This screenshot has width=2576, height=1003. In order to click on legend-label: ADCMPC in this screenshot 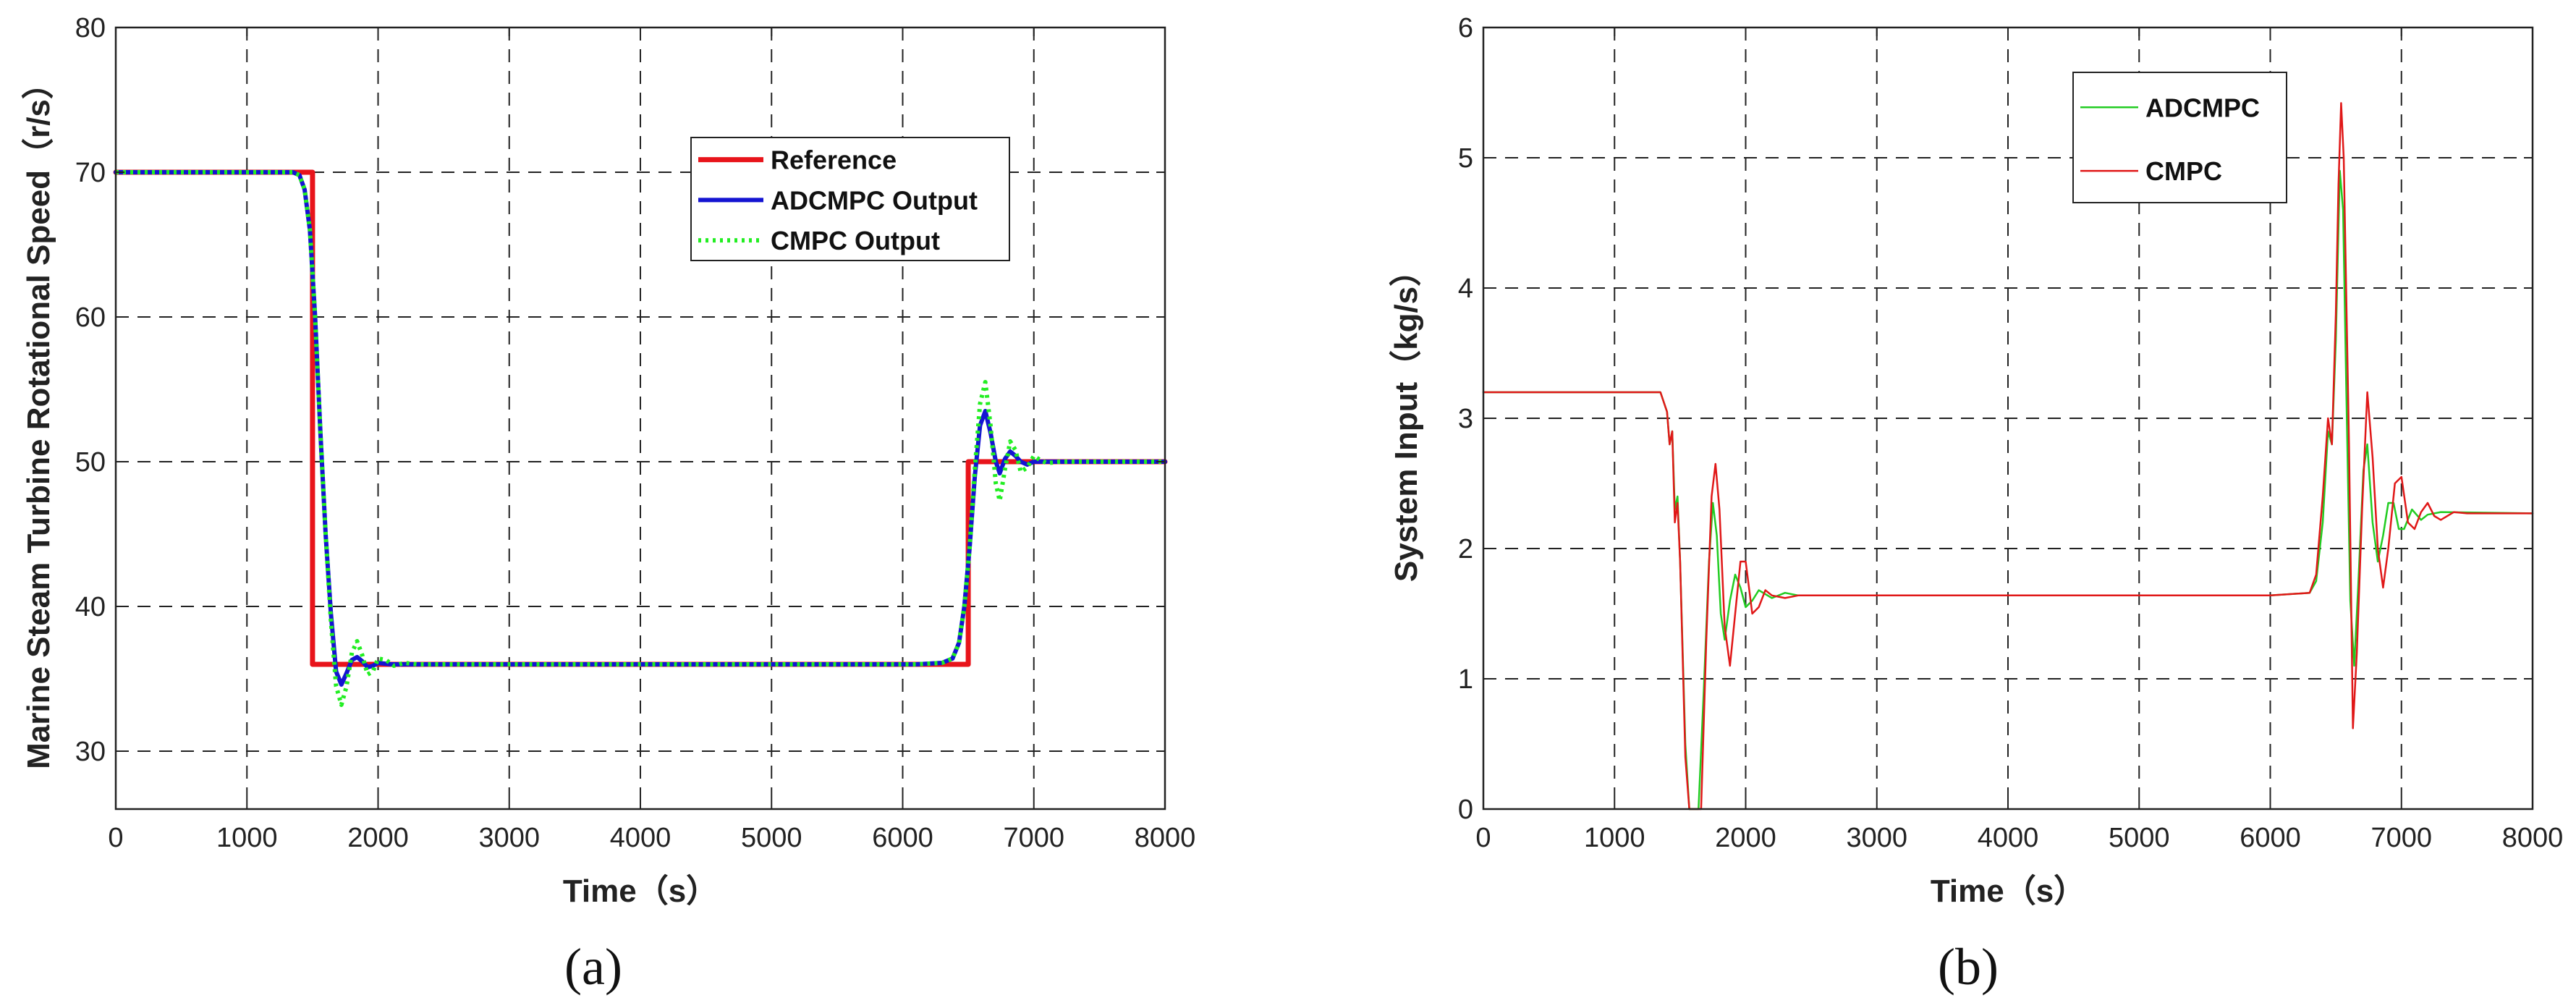, I will do `click(2202, 107)`.